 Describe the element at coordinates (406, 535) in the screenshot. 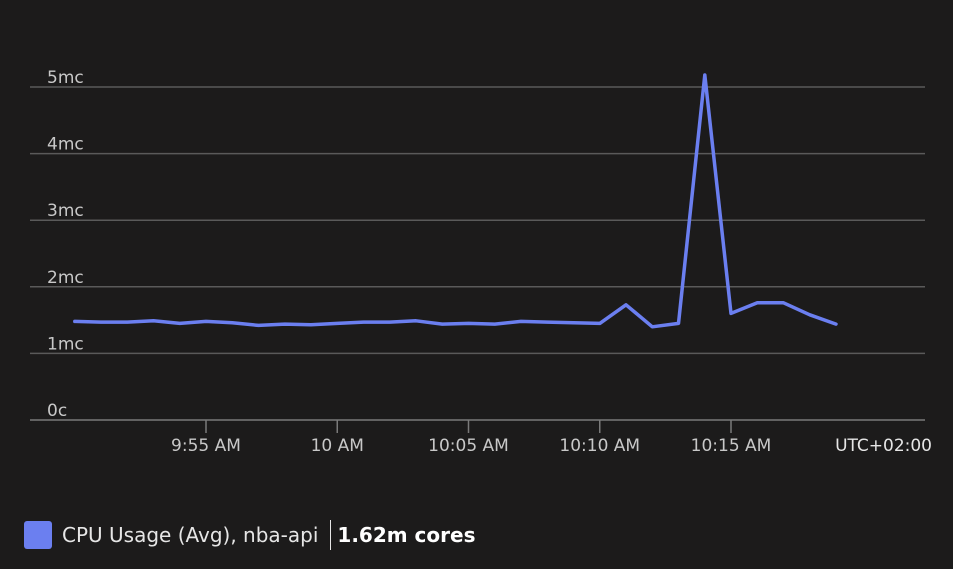

I see `legend-summary-value: 1.62m cores` at that location.